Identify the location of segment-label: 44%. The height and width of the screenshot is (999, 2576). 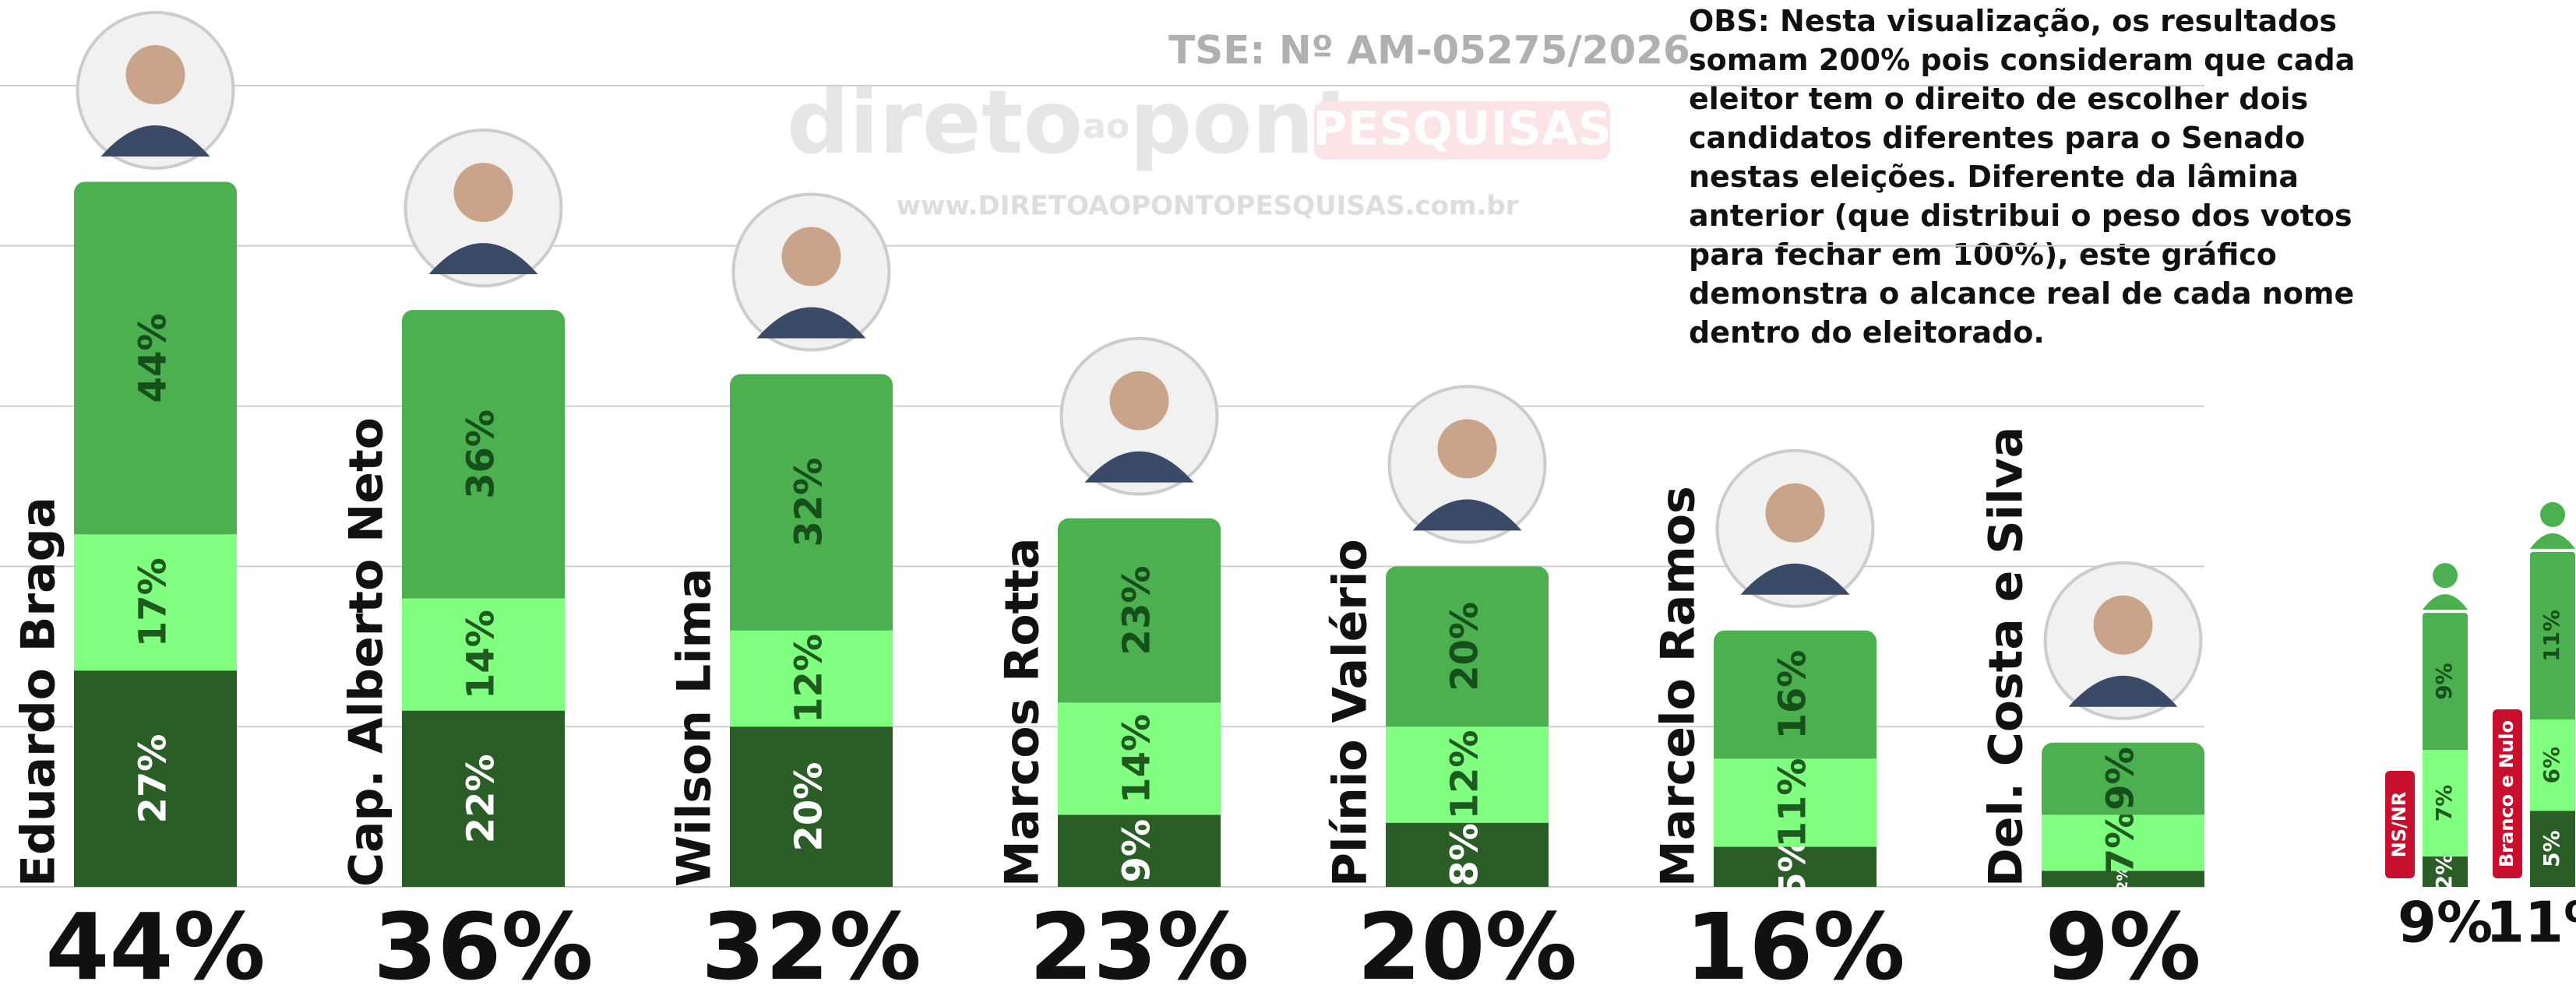
(154, 358).